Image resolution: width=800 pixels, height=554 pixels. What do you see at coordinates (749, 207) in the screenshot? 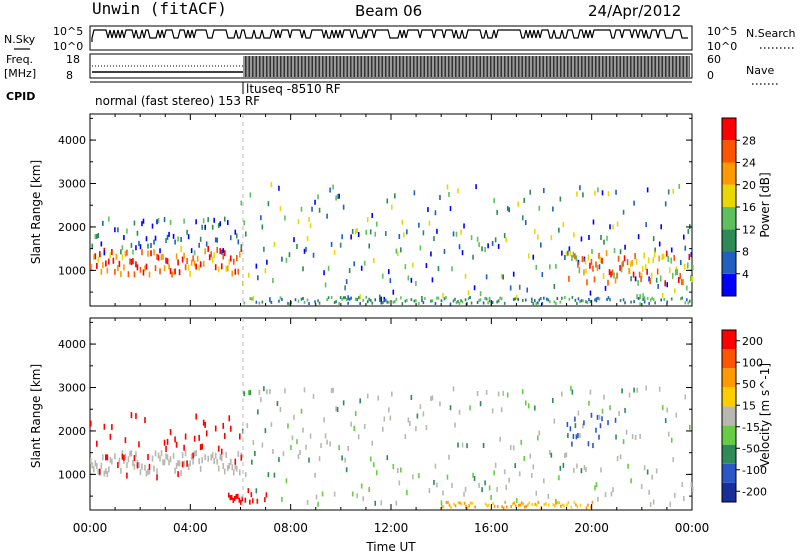
I see `colorbar-tick-label: 16` at bounding box center [749, 207].